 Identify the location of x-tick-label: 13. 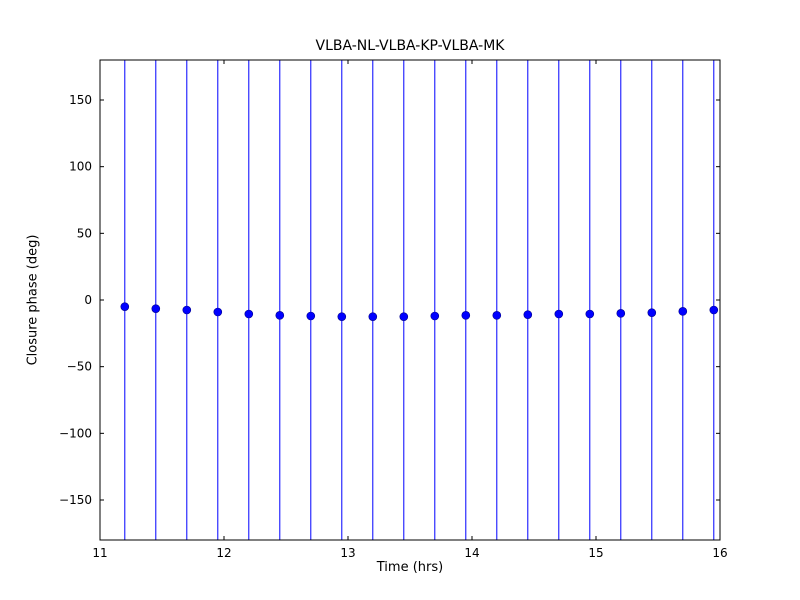
(347, 553).